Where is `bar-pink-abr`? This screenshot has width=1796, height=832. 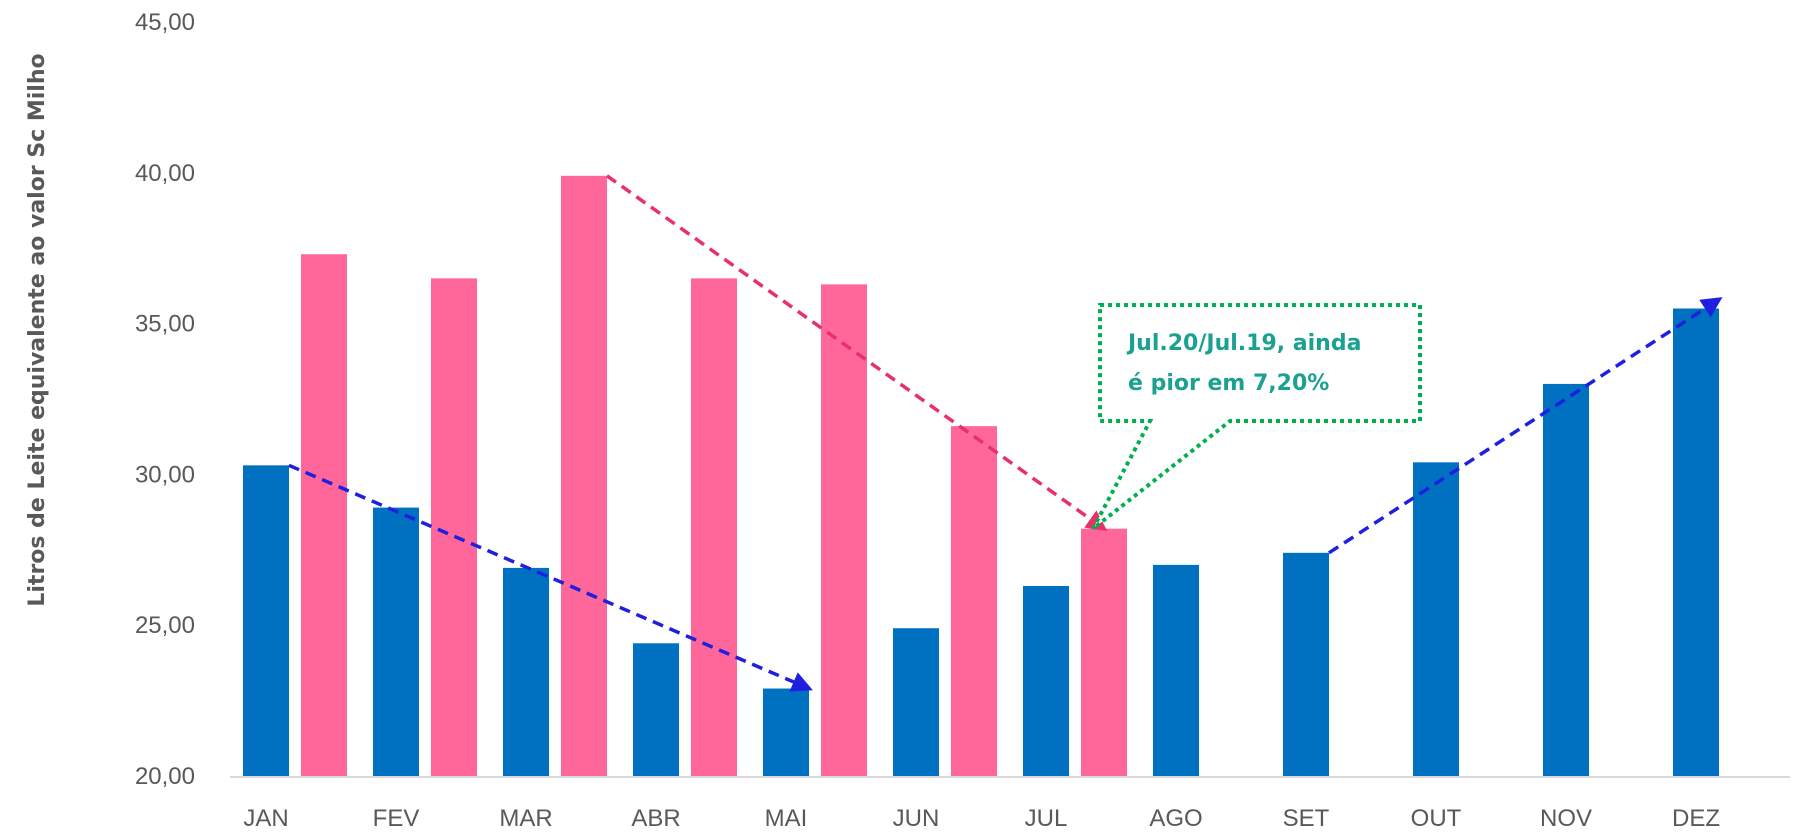 bar-pink-abr is located at coordinates (714, 527).